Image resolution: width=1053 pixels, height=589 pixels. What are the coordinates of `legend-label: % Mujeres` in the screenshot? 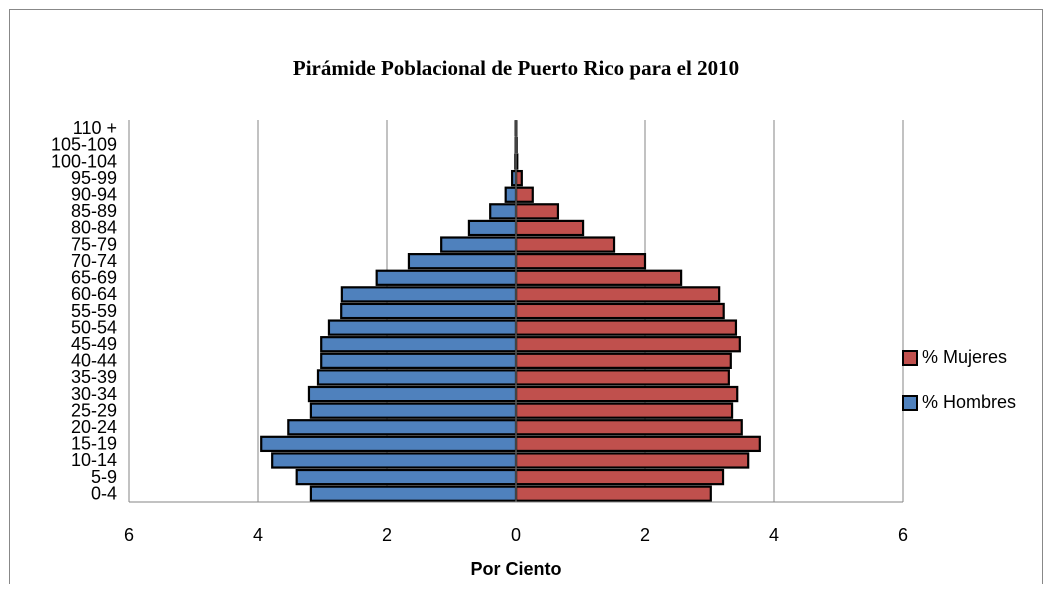 It's located at (964, 357).